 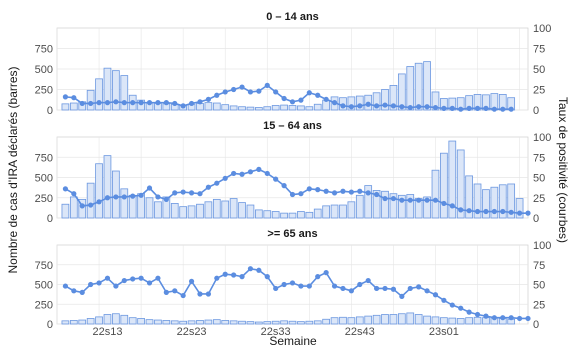 I want to click on x-axis-title: Semaine, so click(x=293, y=341).